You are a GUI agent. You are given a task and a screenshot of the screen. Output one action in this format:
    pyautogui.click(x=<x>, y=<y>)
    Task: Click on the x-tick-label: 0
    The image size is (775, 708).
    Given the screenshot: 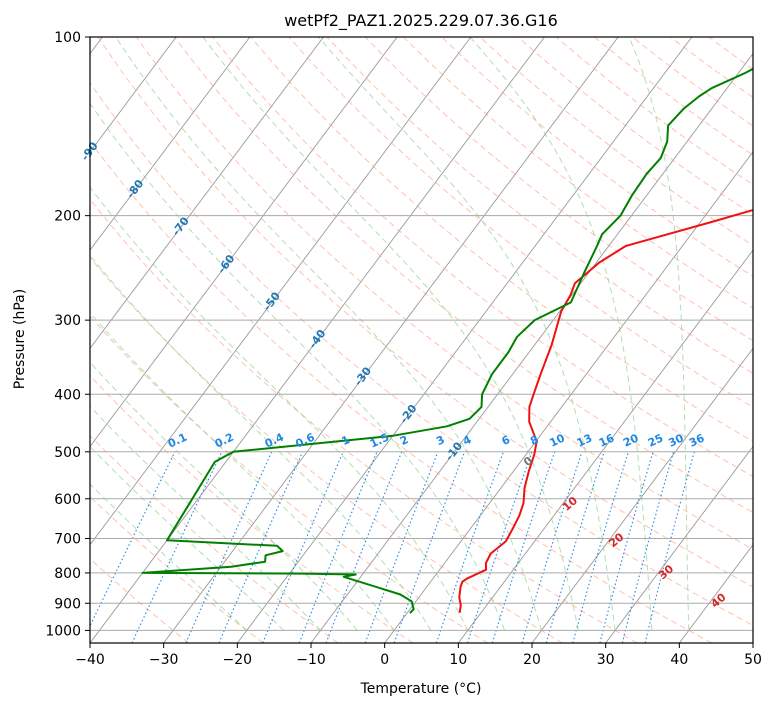 What is the action you would take?
    pyautogui.click(x=384, y=660)
    